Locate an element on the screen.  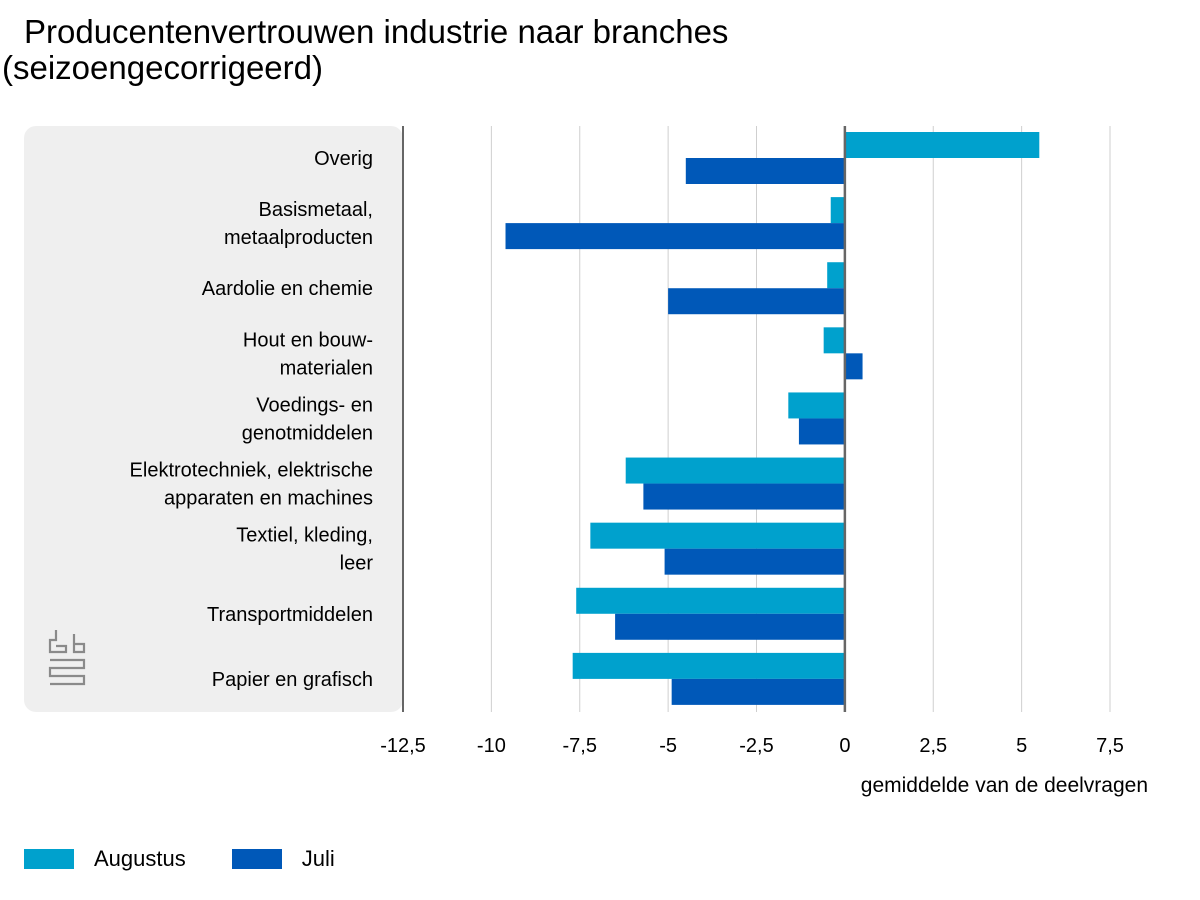
x-axis-title: gemiddelde van de deelvragen is located at coordinates (1004, 785).